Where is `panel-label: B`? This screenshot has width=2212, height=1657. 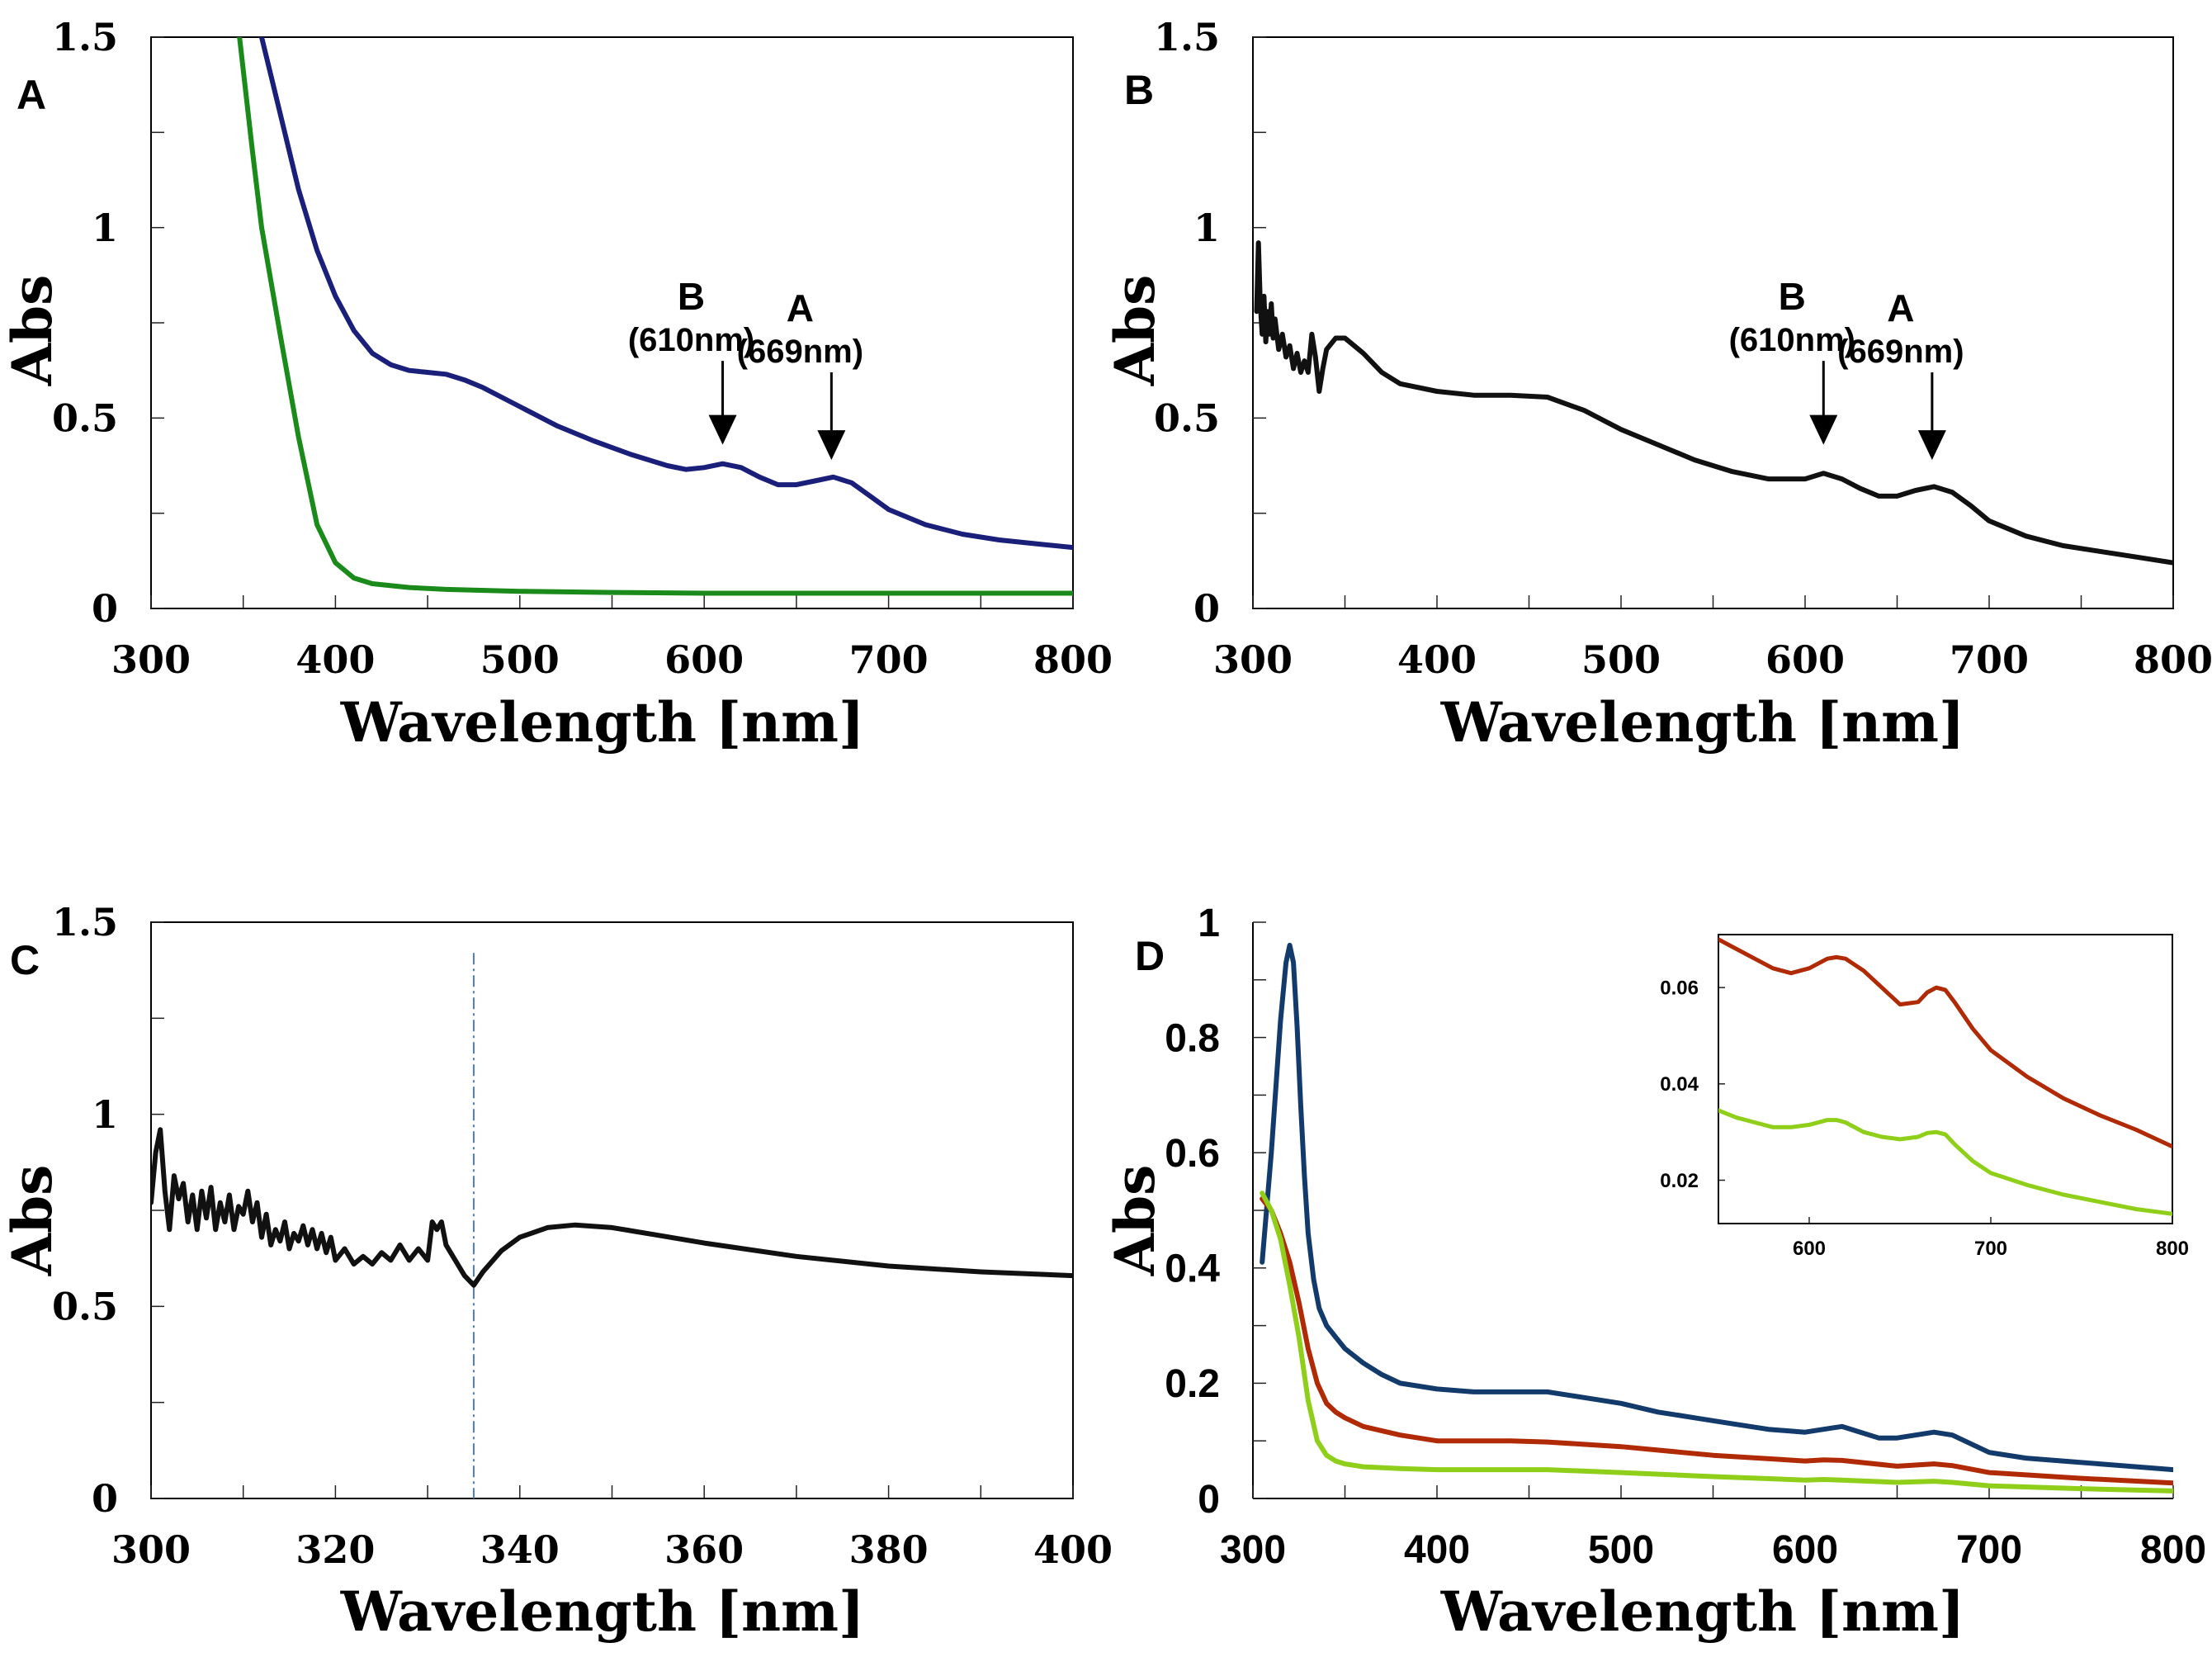
panel-label: B is located at coordinates (1139, 90).